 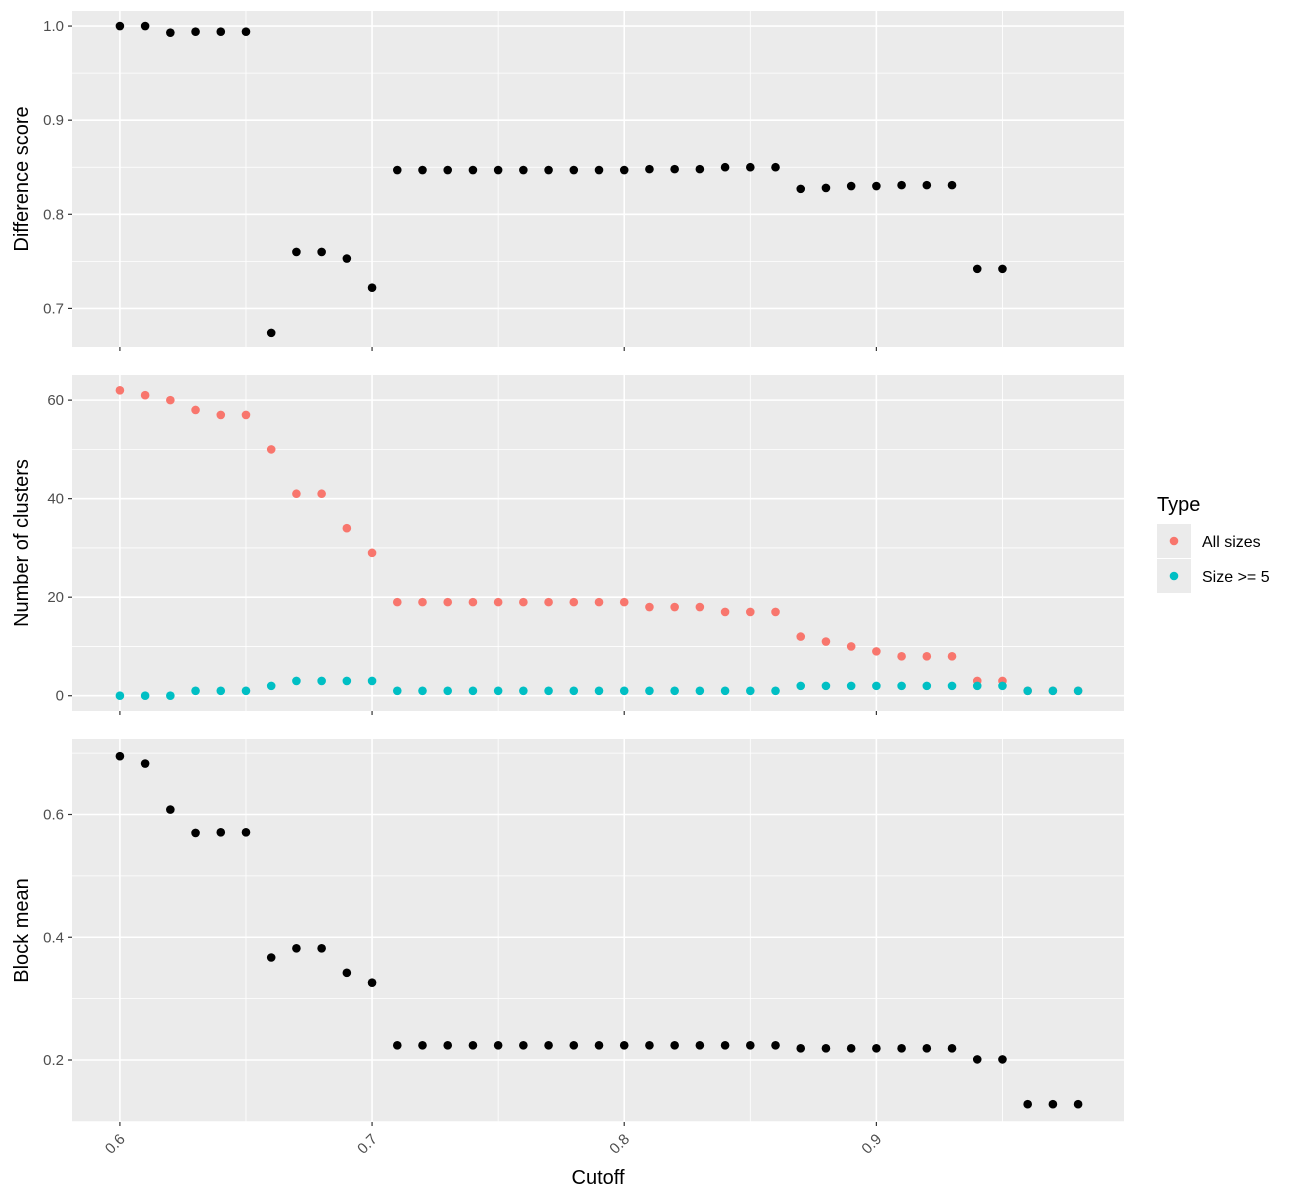 I want to click on x-tick-label: 0.6, so click(x=115, y=1144).